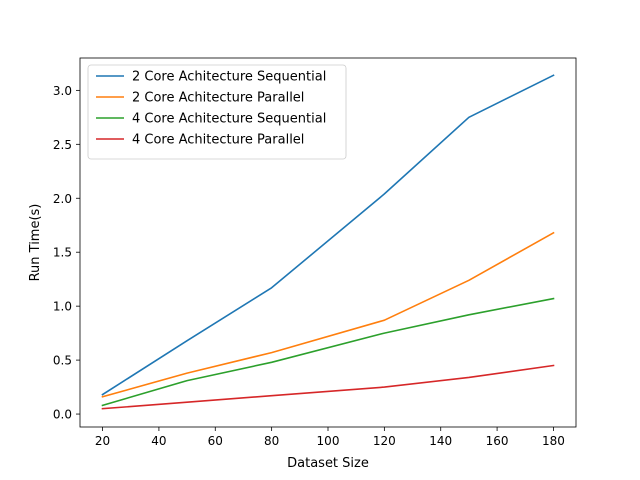 The image size is (640, 480). What do you see at coordinates (62, 199) in the screenshot?
I see `y-tick-label: 2.0` at bounding box center [62, 199].